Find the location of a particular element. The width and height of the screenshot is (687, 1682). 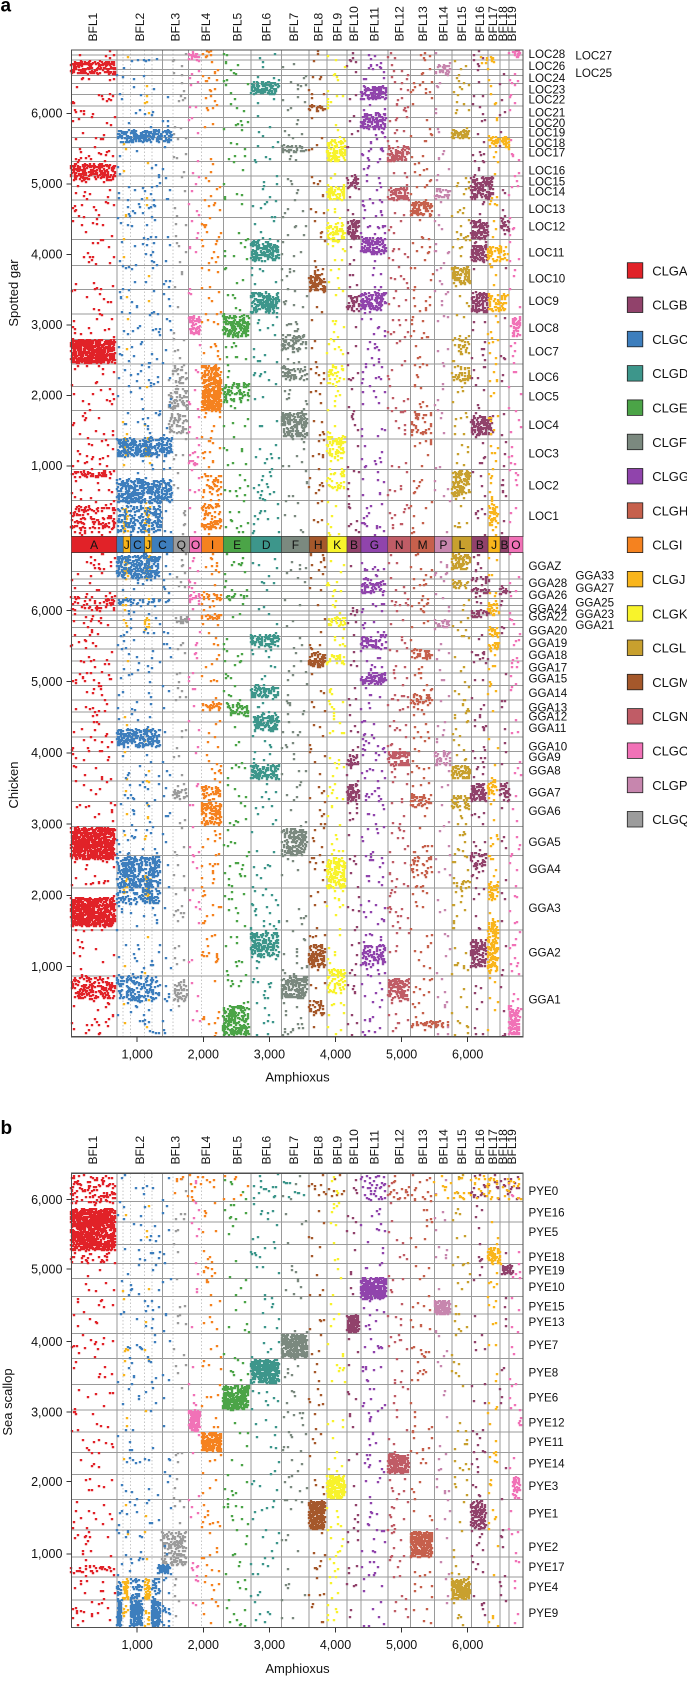

svg-text: PYE18 is located at coordinates (547, 1257).